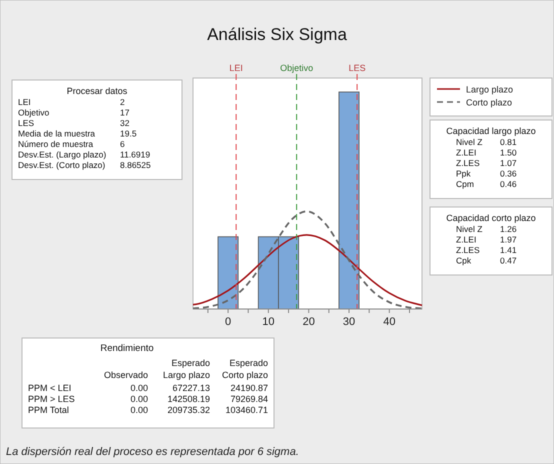 The image size is (554, 464). Describe the element at coordinates (57, 133) in the screenshot. I see `category-label: Media de la muestra` at that location.